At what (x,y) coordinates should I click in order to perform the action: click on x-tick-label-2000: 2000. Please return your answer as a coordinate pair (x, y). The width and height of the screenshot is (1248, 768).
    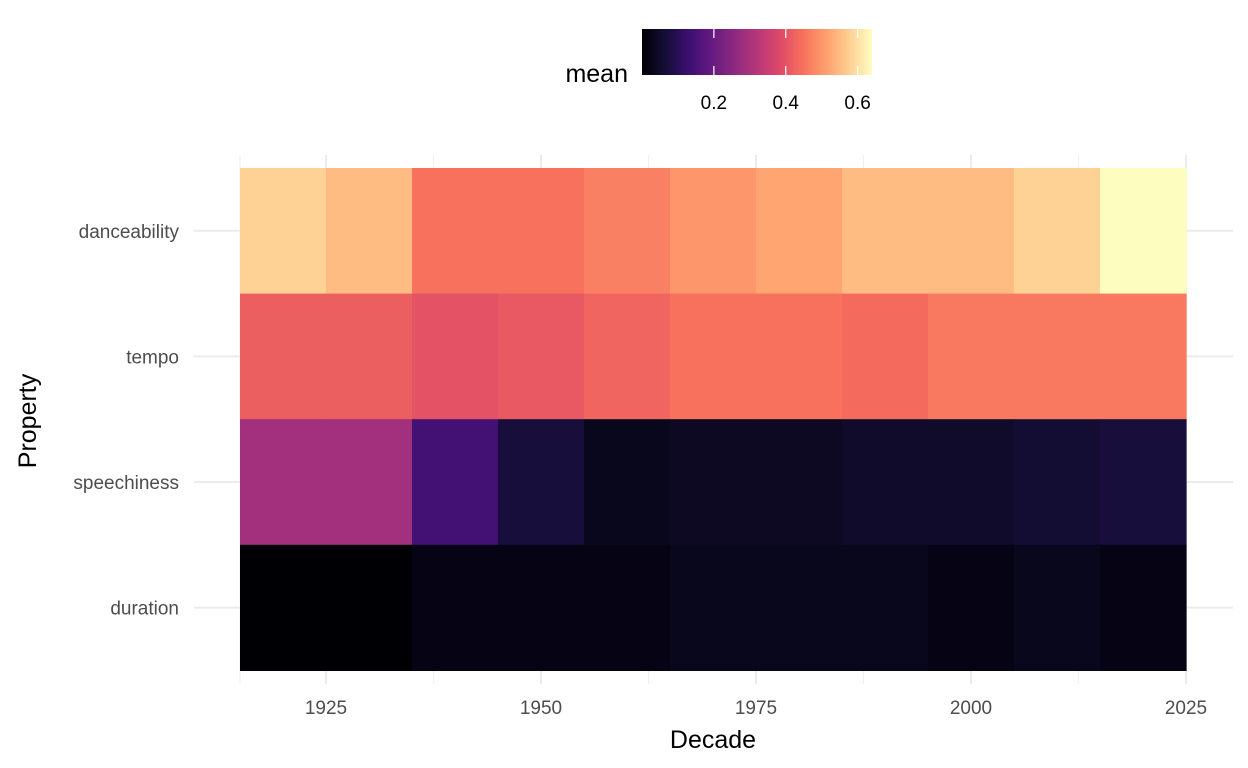
    Looking at the image, I should click on (971, 708).